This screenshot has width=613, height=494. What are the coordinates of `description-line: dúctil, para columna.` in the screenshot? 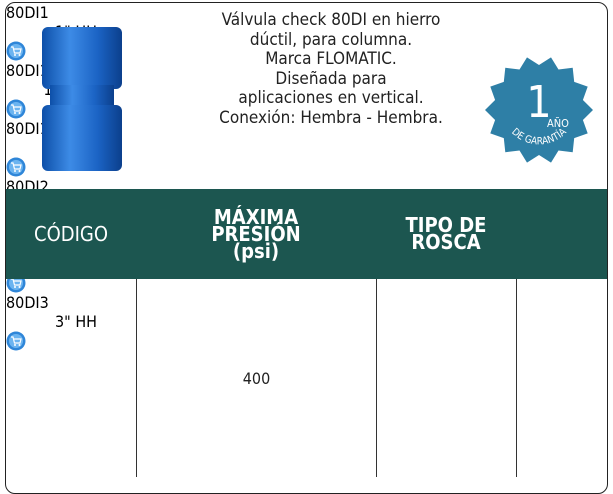 It's located at (331, 39).